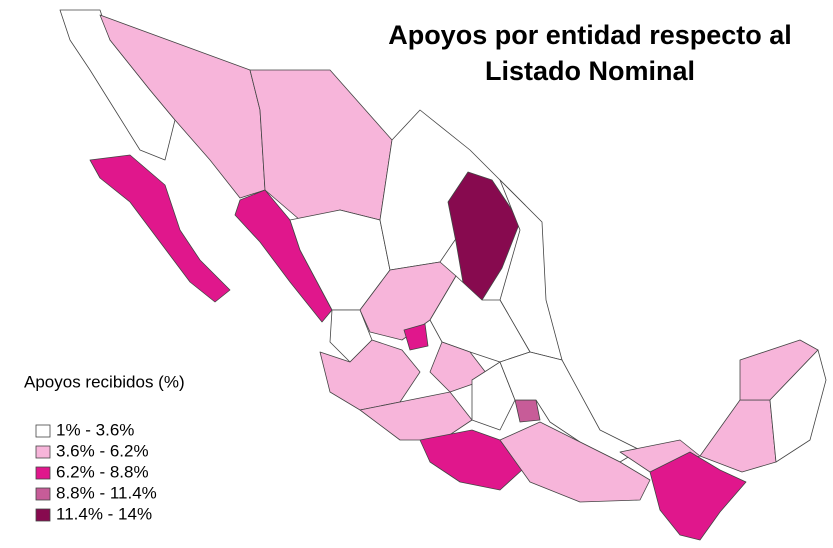 The width and height of the screenshot is (833, 548). I want to click on legend-label: 6.2% - 8.8%, so click(102, 471).